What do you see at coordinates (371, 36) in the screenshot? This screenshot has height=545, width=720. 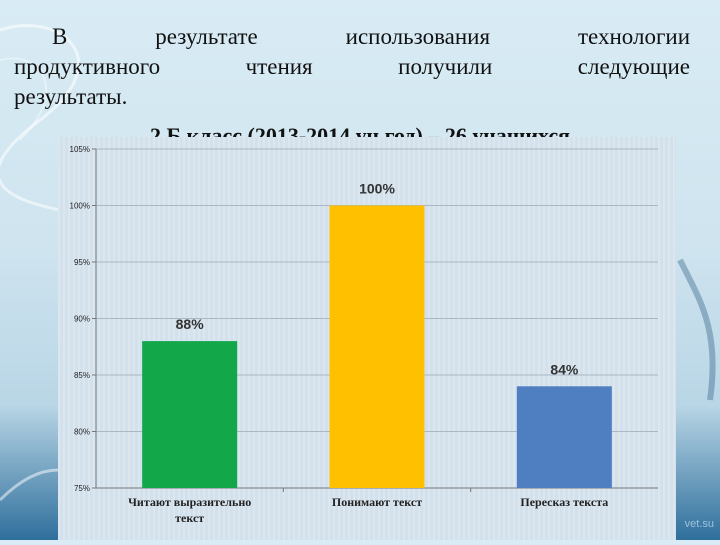 I see `slide-text-line-1: В результате использования технологии` at bounding box center [371, 36].